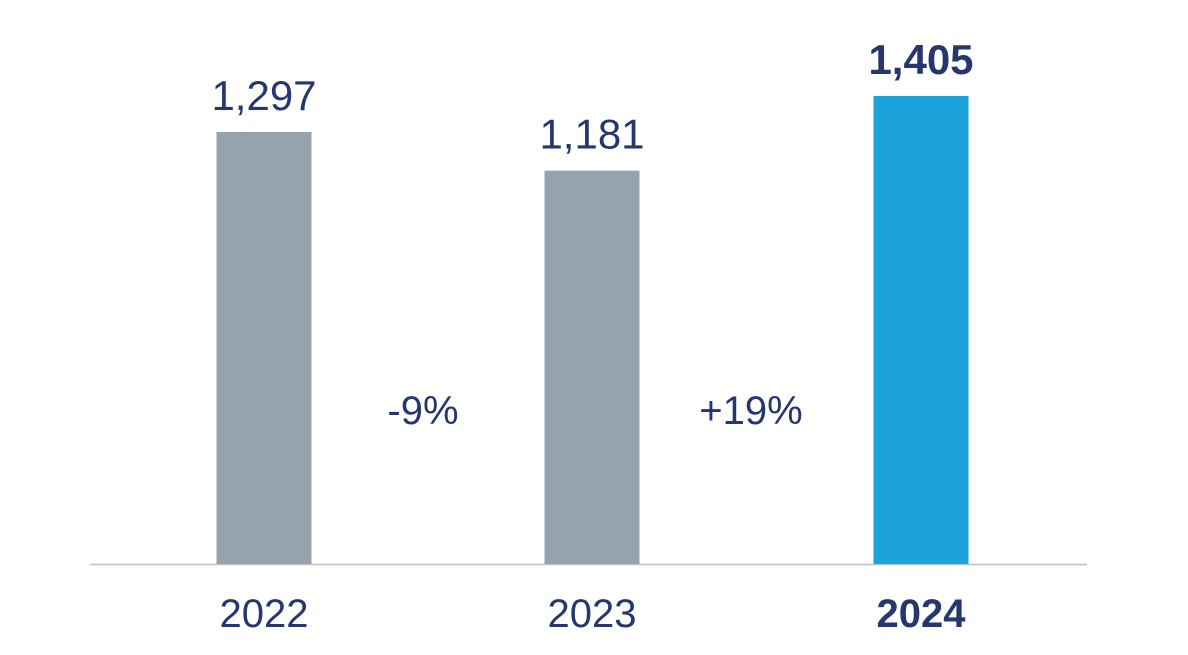 The width and height of the screenshot is (1188, 655). What do you see at coordinates (921, 330) in the screenshot?
I see `bar-2024` at bounding box center [921, 330].